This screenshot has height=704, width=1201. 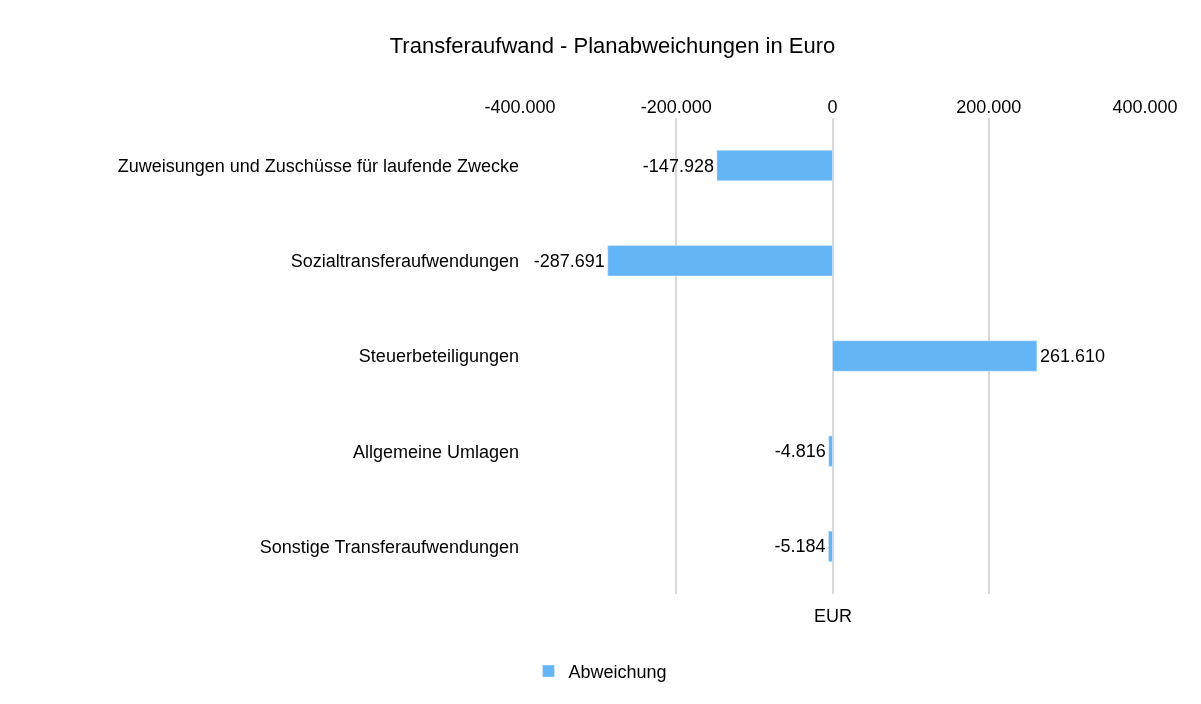 What do you see at coordinates (1145, 107) in the screenshot?
I see `x-tick-label: 400.000` at bounding box center [1145, 107].